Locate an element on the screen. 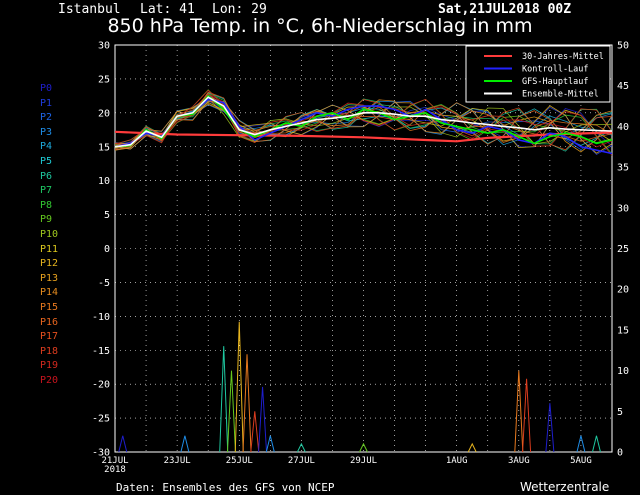  y-tick-label-left: 5 is located at coordinates (107, 215).